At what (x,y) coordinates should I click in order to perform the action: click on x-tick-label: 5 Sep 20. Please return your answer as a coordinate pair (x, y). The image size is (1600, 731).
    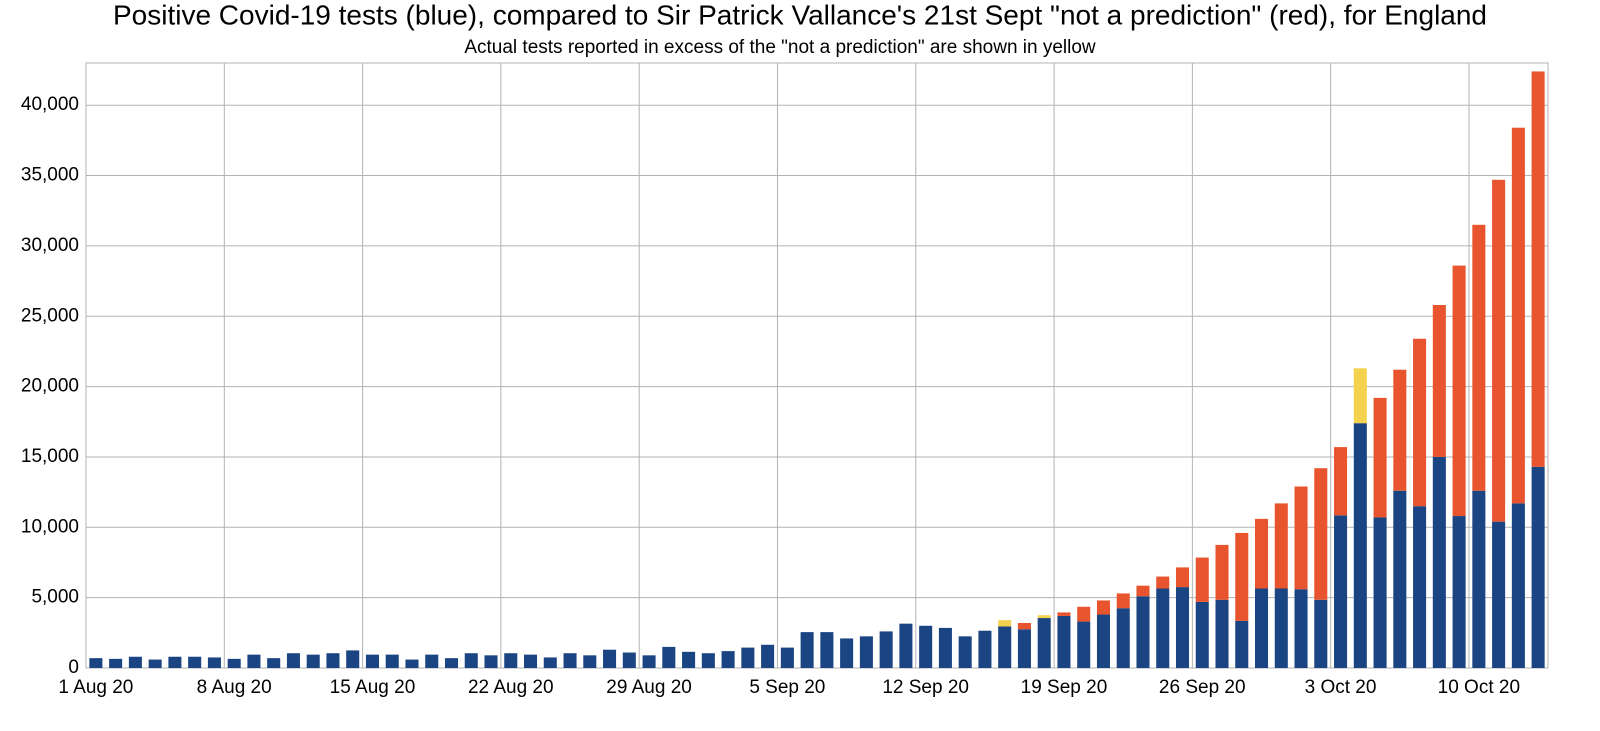
    Looking at the image, I should click on (787, 687).